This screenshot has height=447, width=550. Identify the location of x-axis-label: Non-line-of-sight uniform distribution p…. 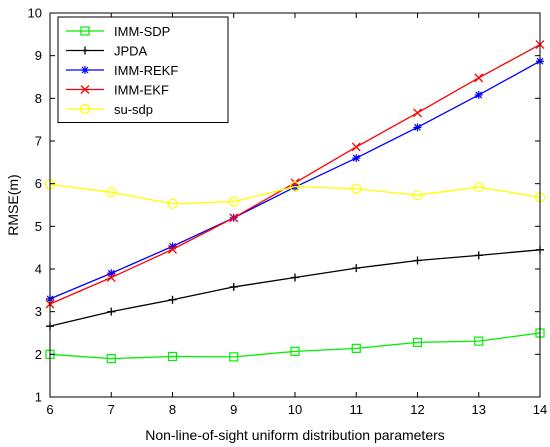
(295, 435).